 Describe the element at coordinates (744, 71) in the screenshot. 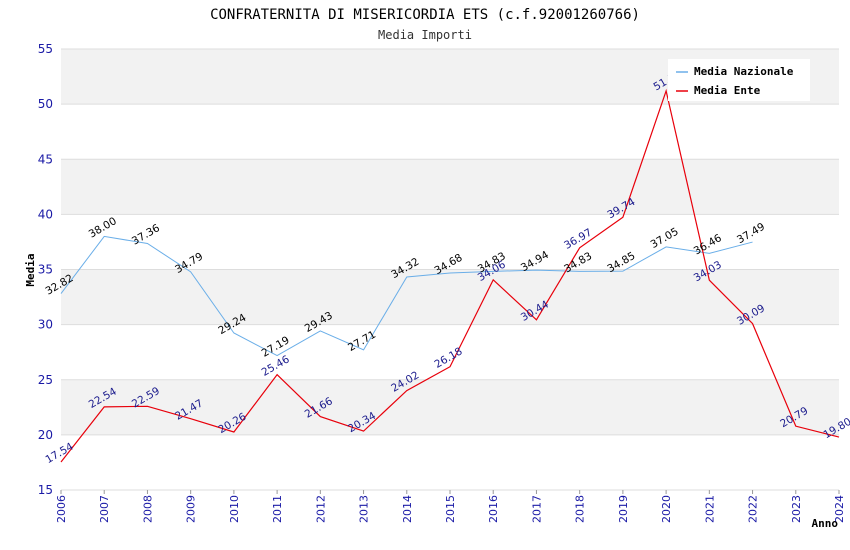

I see `legend-label-media-nazionale: Media Nazionale` at that location.